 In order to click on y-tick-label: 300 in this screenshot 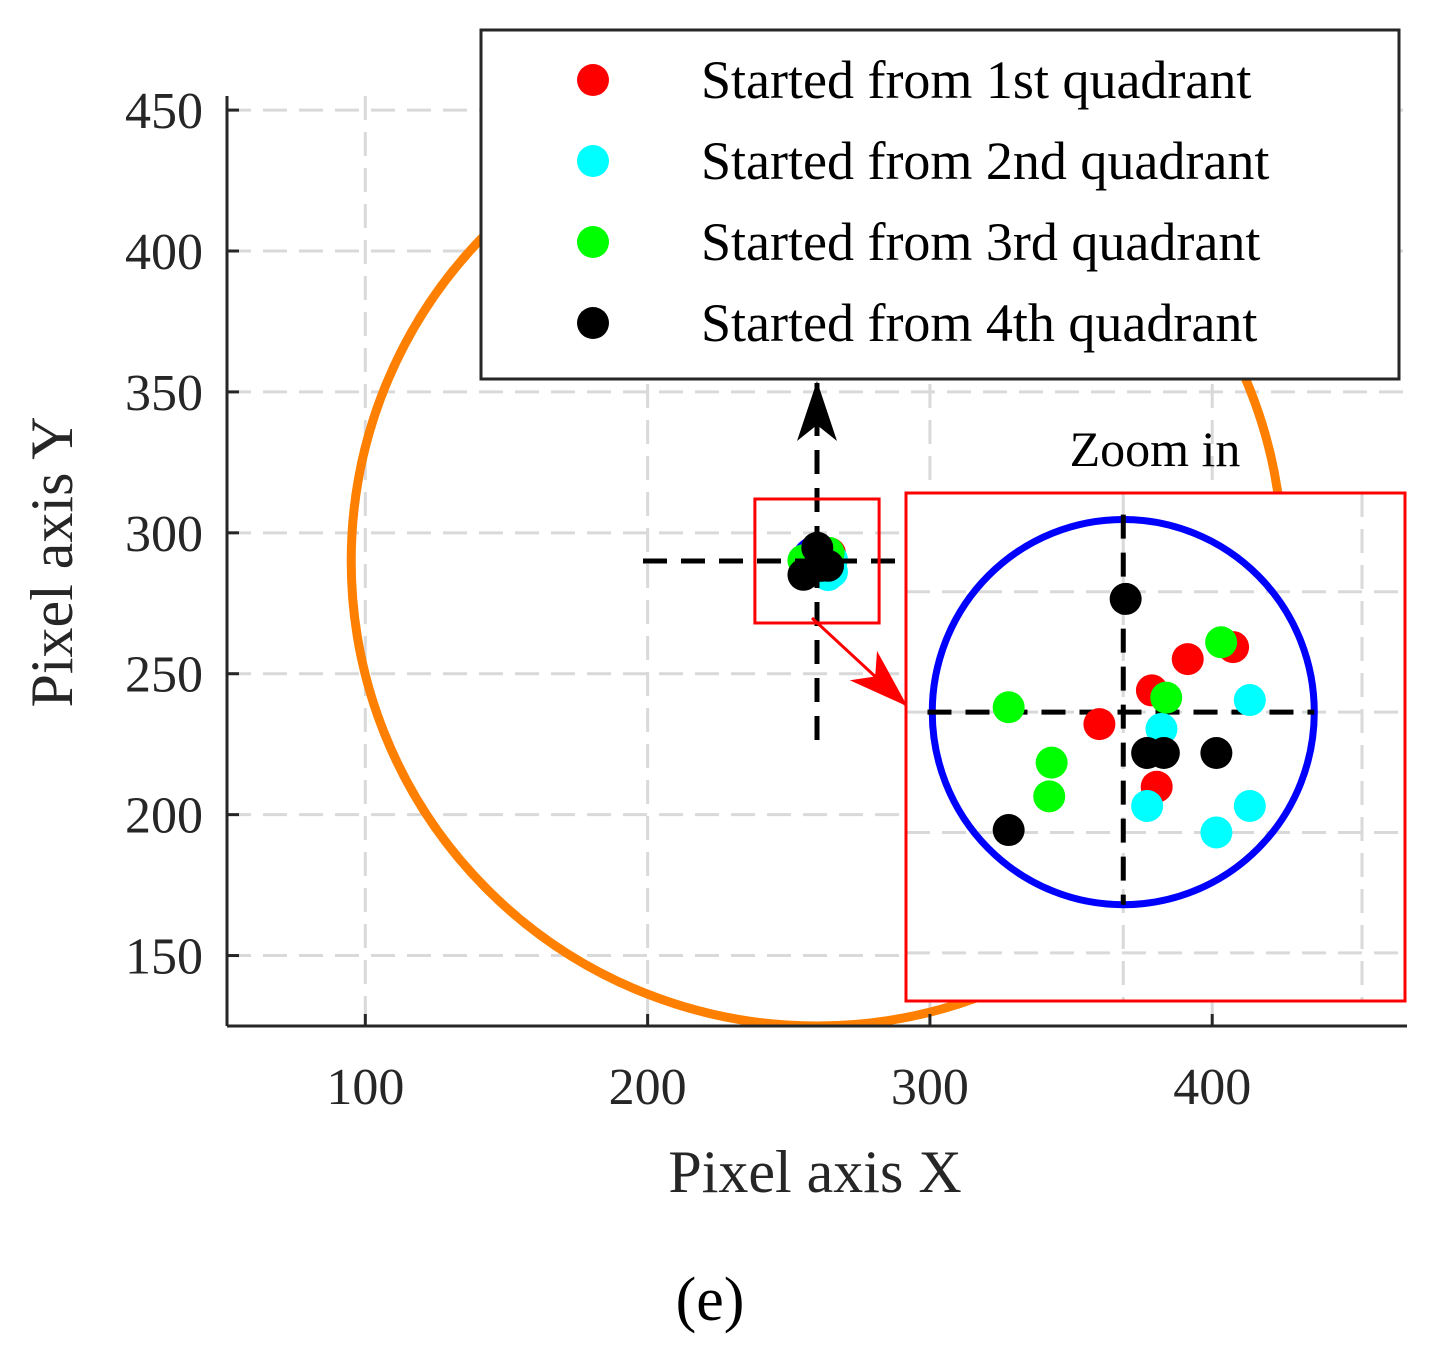, I will do `click(164, 534)`.